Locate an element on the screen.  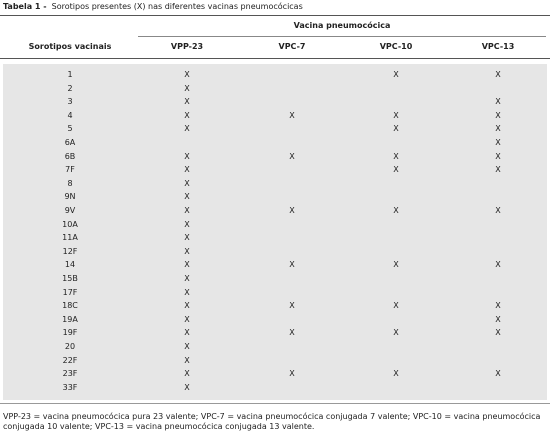
row-label: 9V is located at coordinates (70, 210).